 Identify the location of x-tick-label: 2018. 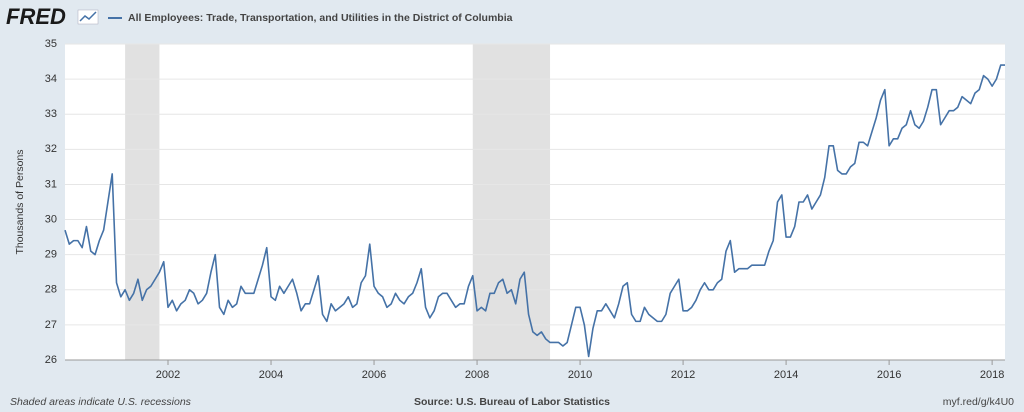
(992, 375).